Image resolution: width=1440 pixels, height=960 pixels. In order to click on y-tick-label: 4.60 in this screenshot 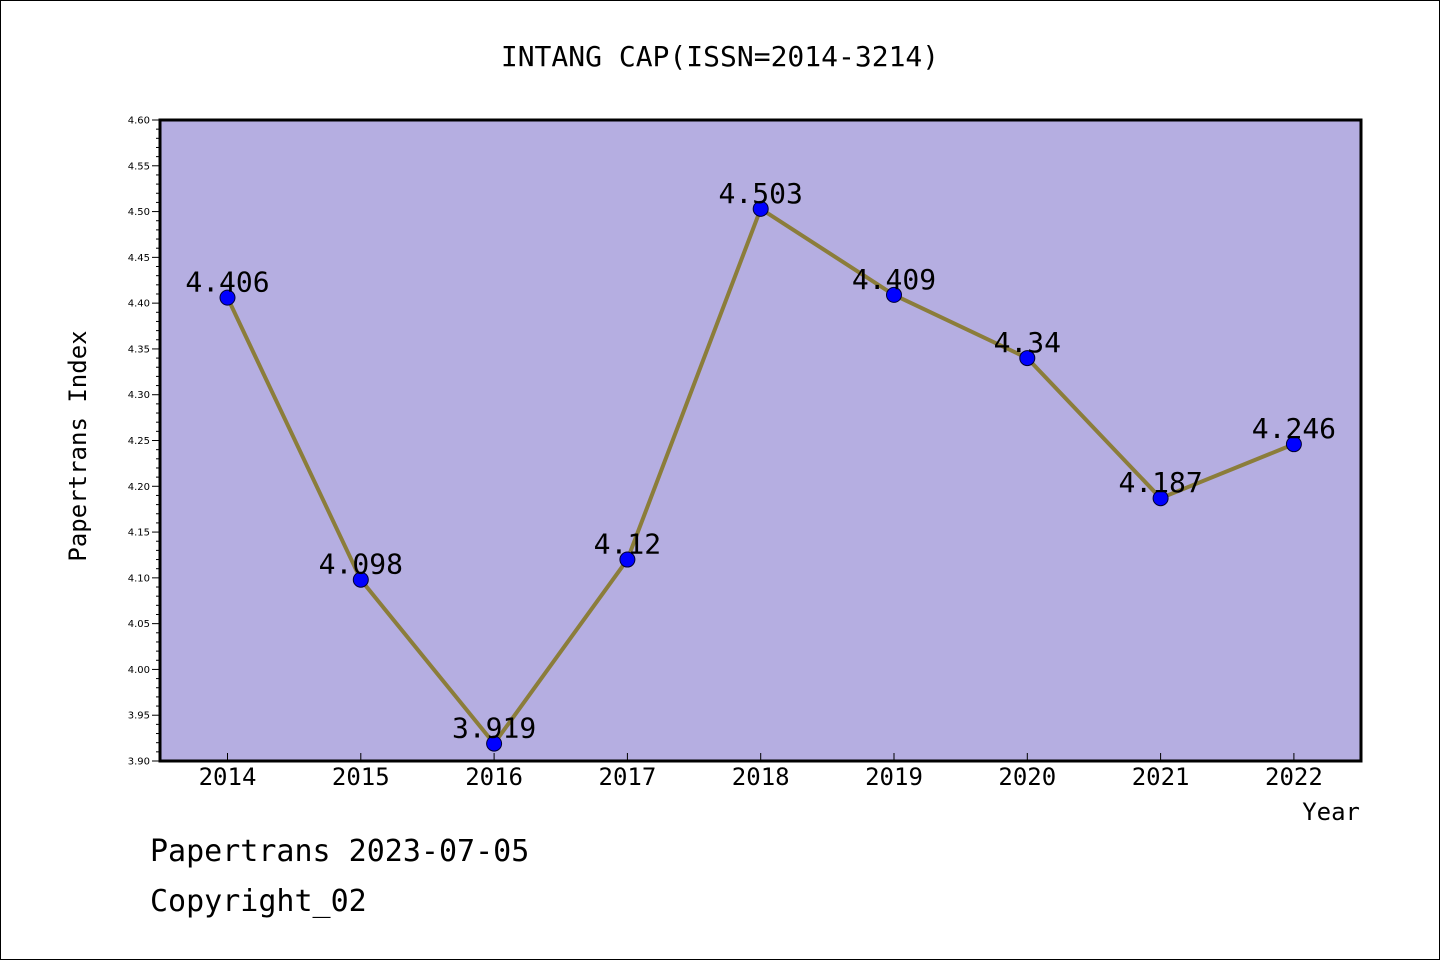, I will do `click(139, 121)`.